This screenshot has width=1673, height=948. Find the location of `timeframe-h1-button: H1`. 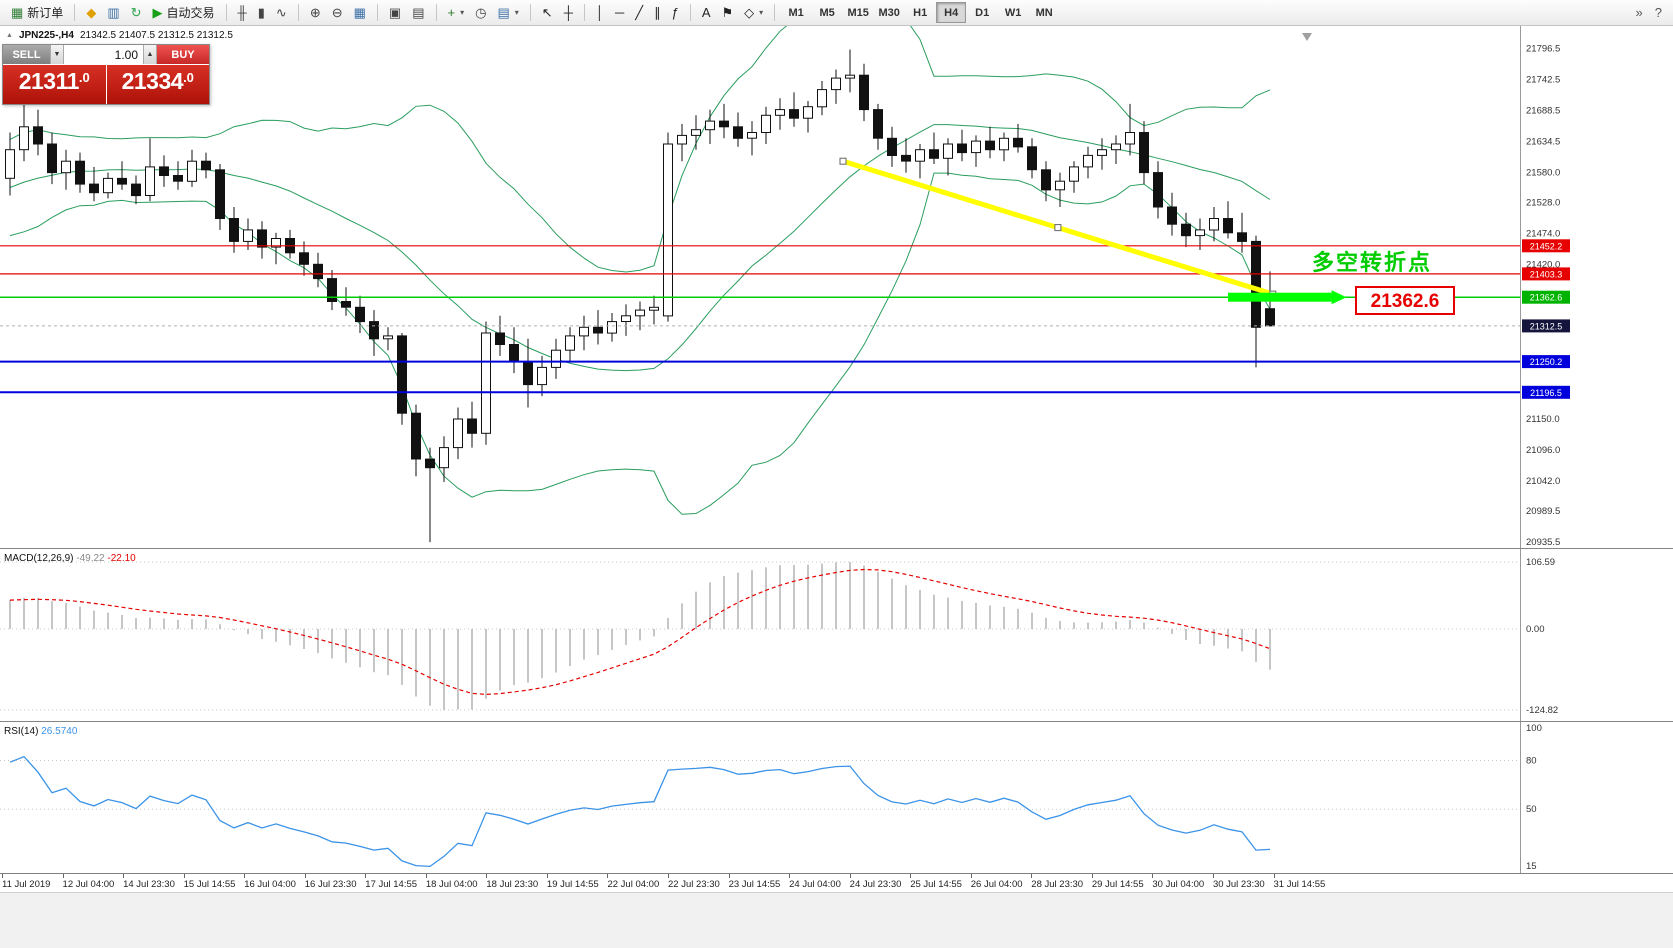

timeframe-h1-button: H1 is located at coordinates (920, 12).